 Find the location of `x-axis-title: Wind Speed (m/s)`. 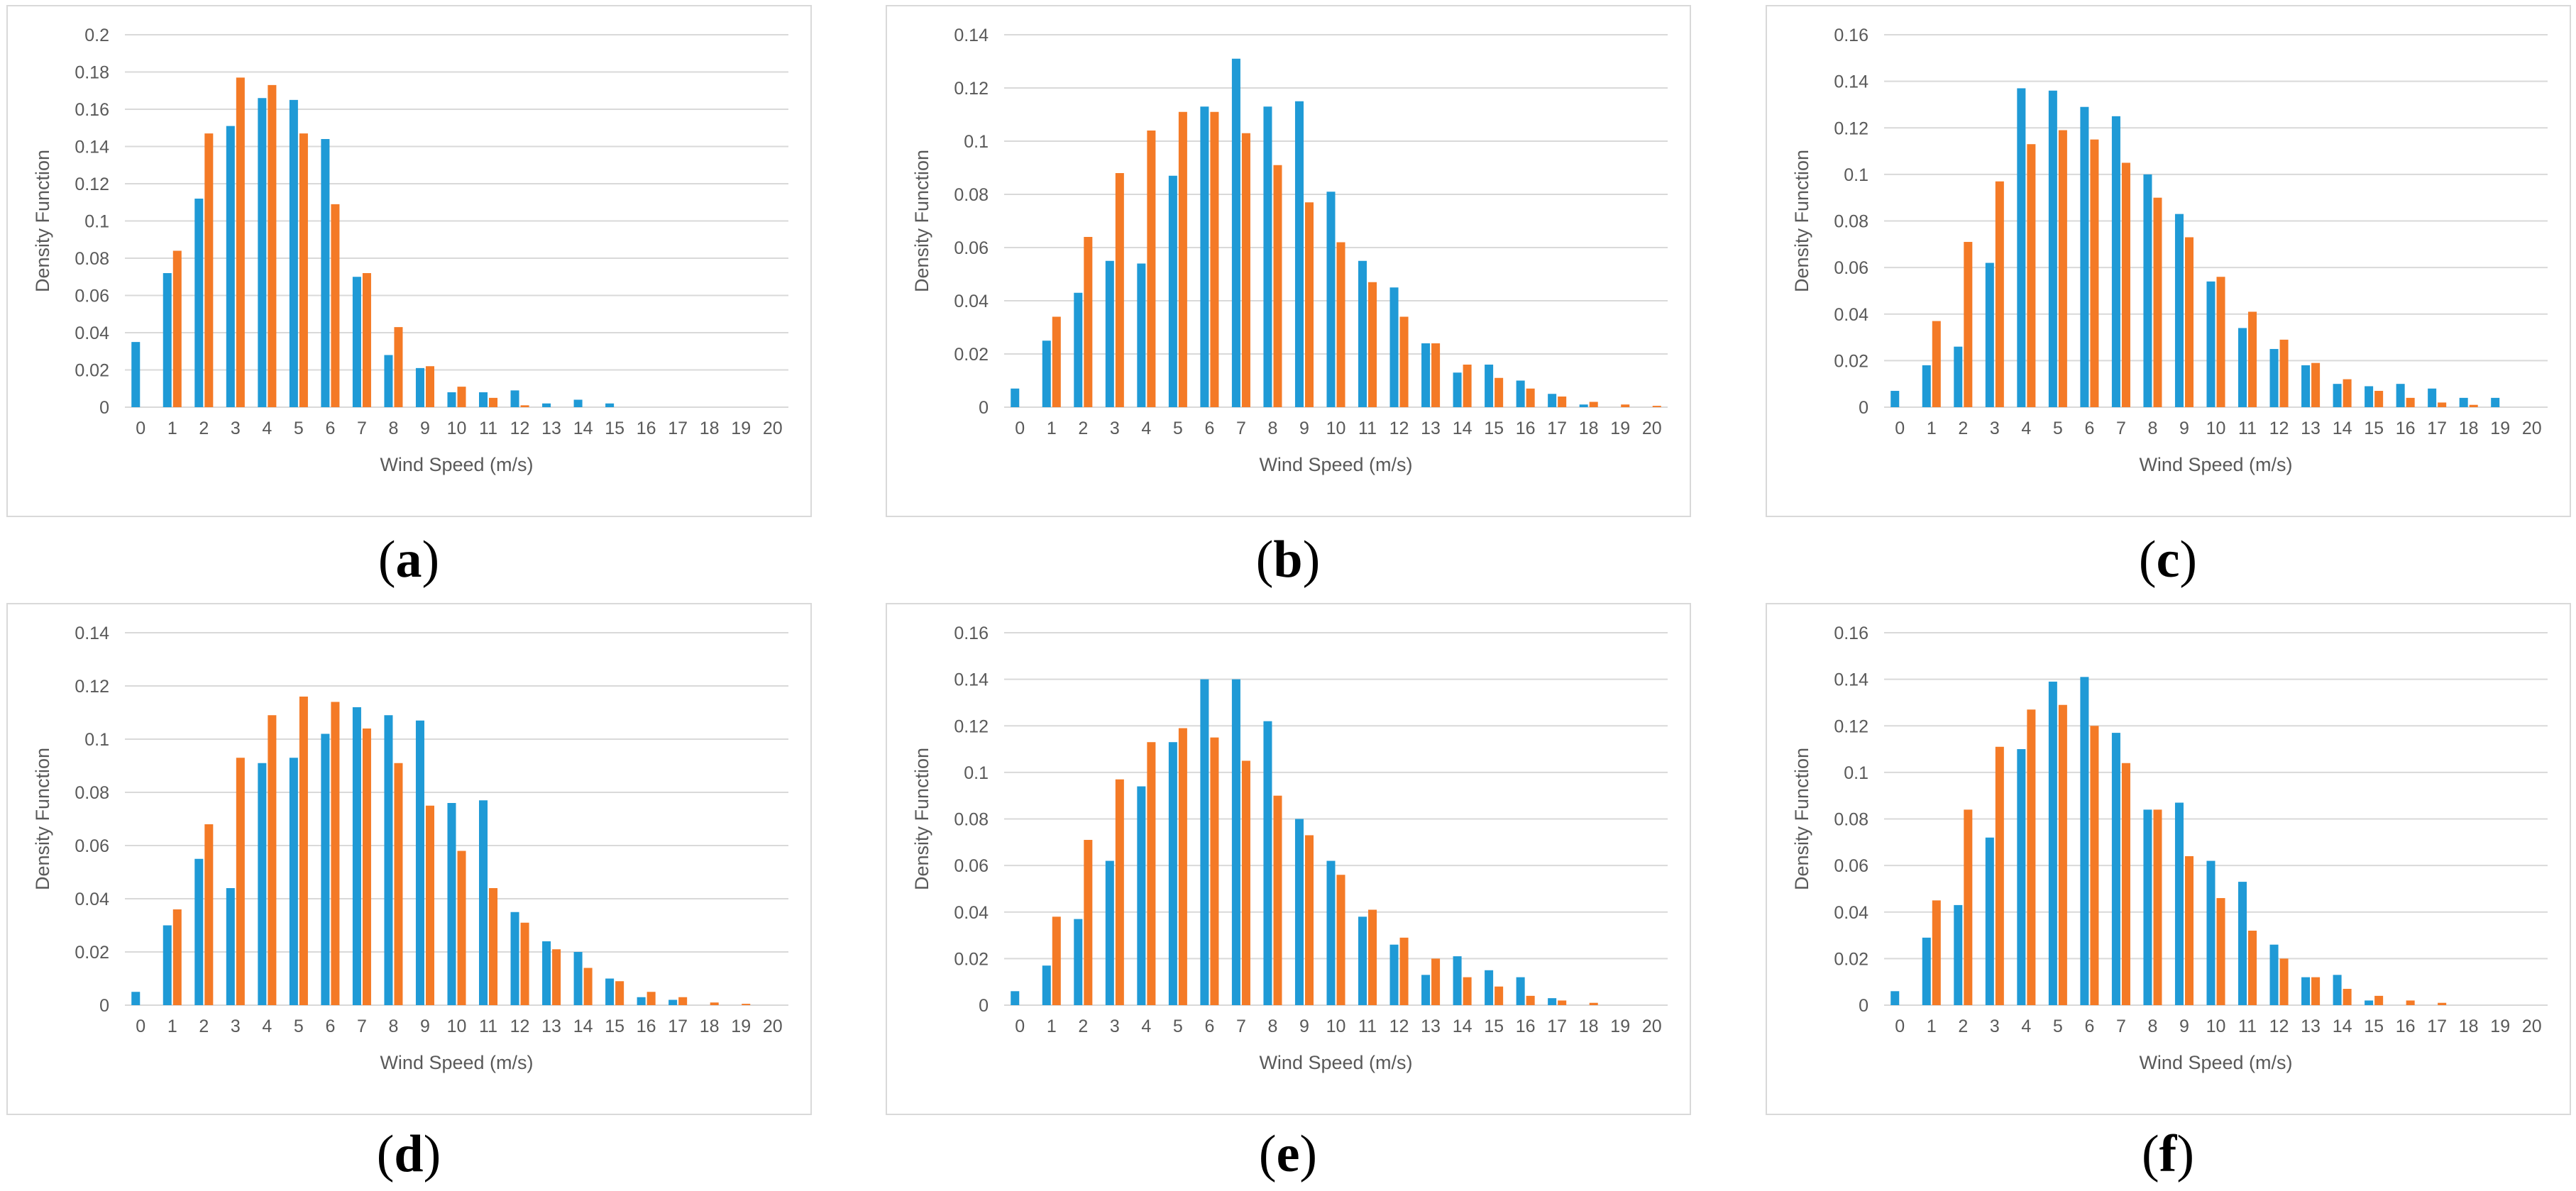

x-axis-title: Wind Speed (m/s) is located at coordinates (456, 1062).